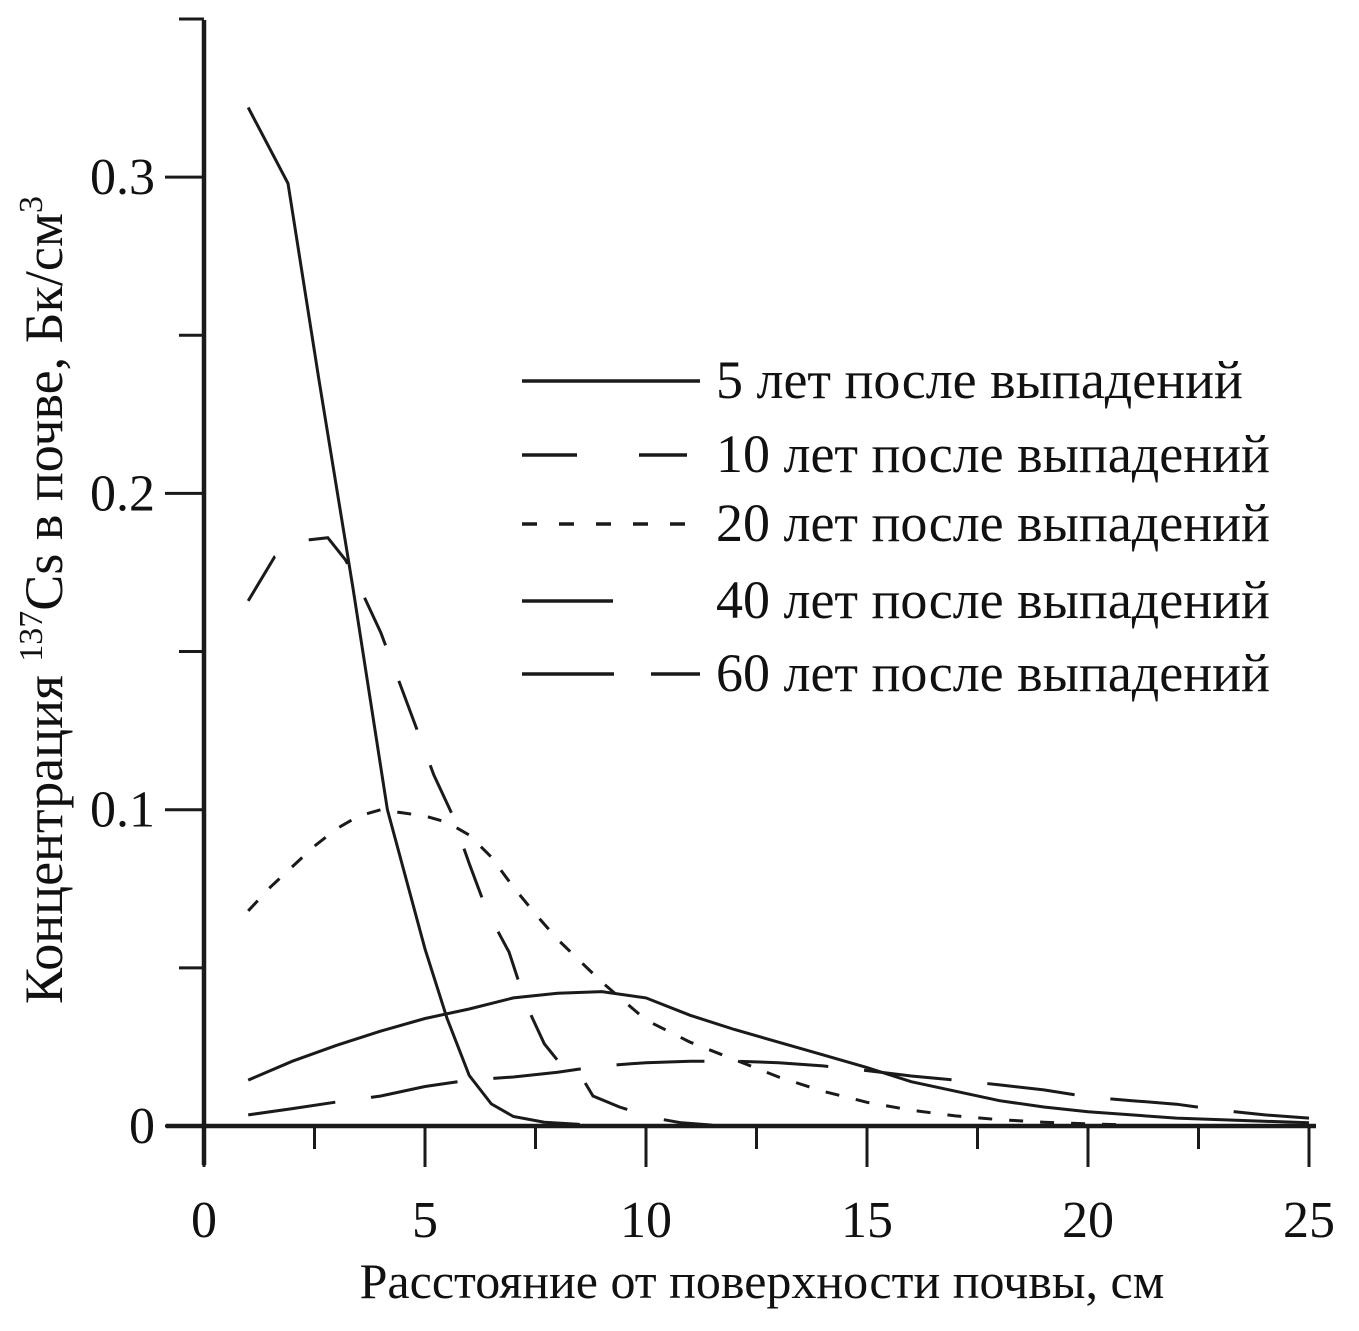 This screenshot has height=1331, width=1359. I want to click on legend-label-5: 60 лет после выпадений, so click(993, 673).